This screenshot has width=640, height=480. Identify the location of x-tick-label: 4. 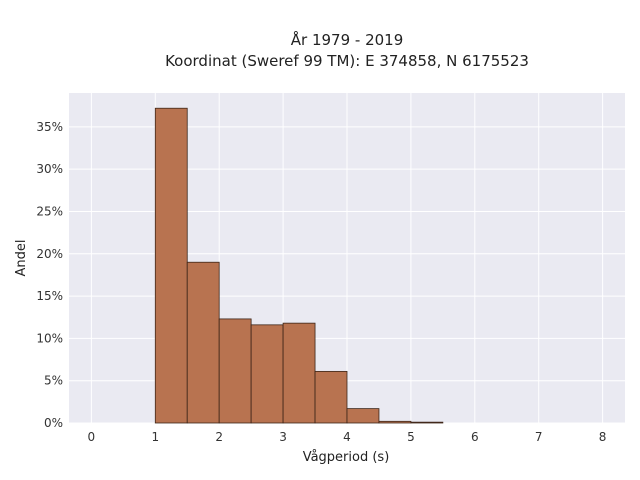
(347, 437).